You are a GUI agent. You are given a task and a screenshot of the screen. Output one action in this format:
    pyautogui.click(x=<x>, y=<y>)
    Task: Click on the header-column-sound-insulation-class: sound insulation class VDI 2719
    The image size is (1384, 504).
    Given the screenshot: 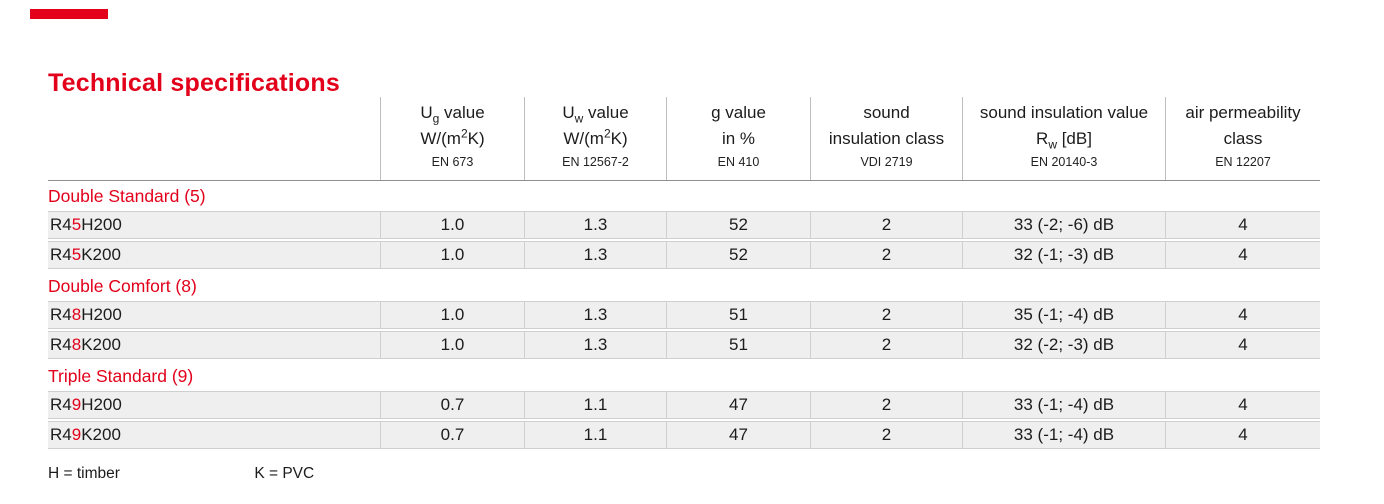 What is the action you would take?
    pyautogui.click(x=886, y=138)
    